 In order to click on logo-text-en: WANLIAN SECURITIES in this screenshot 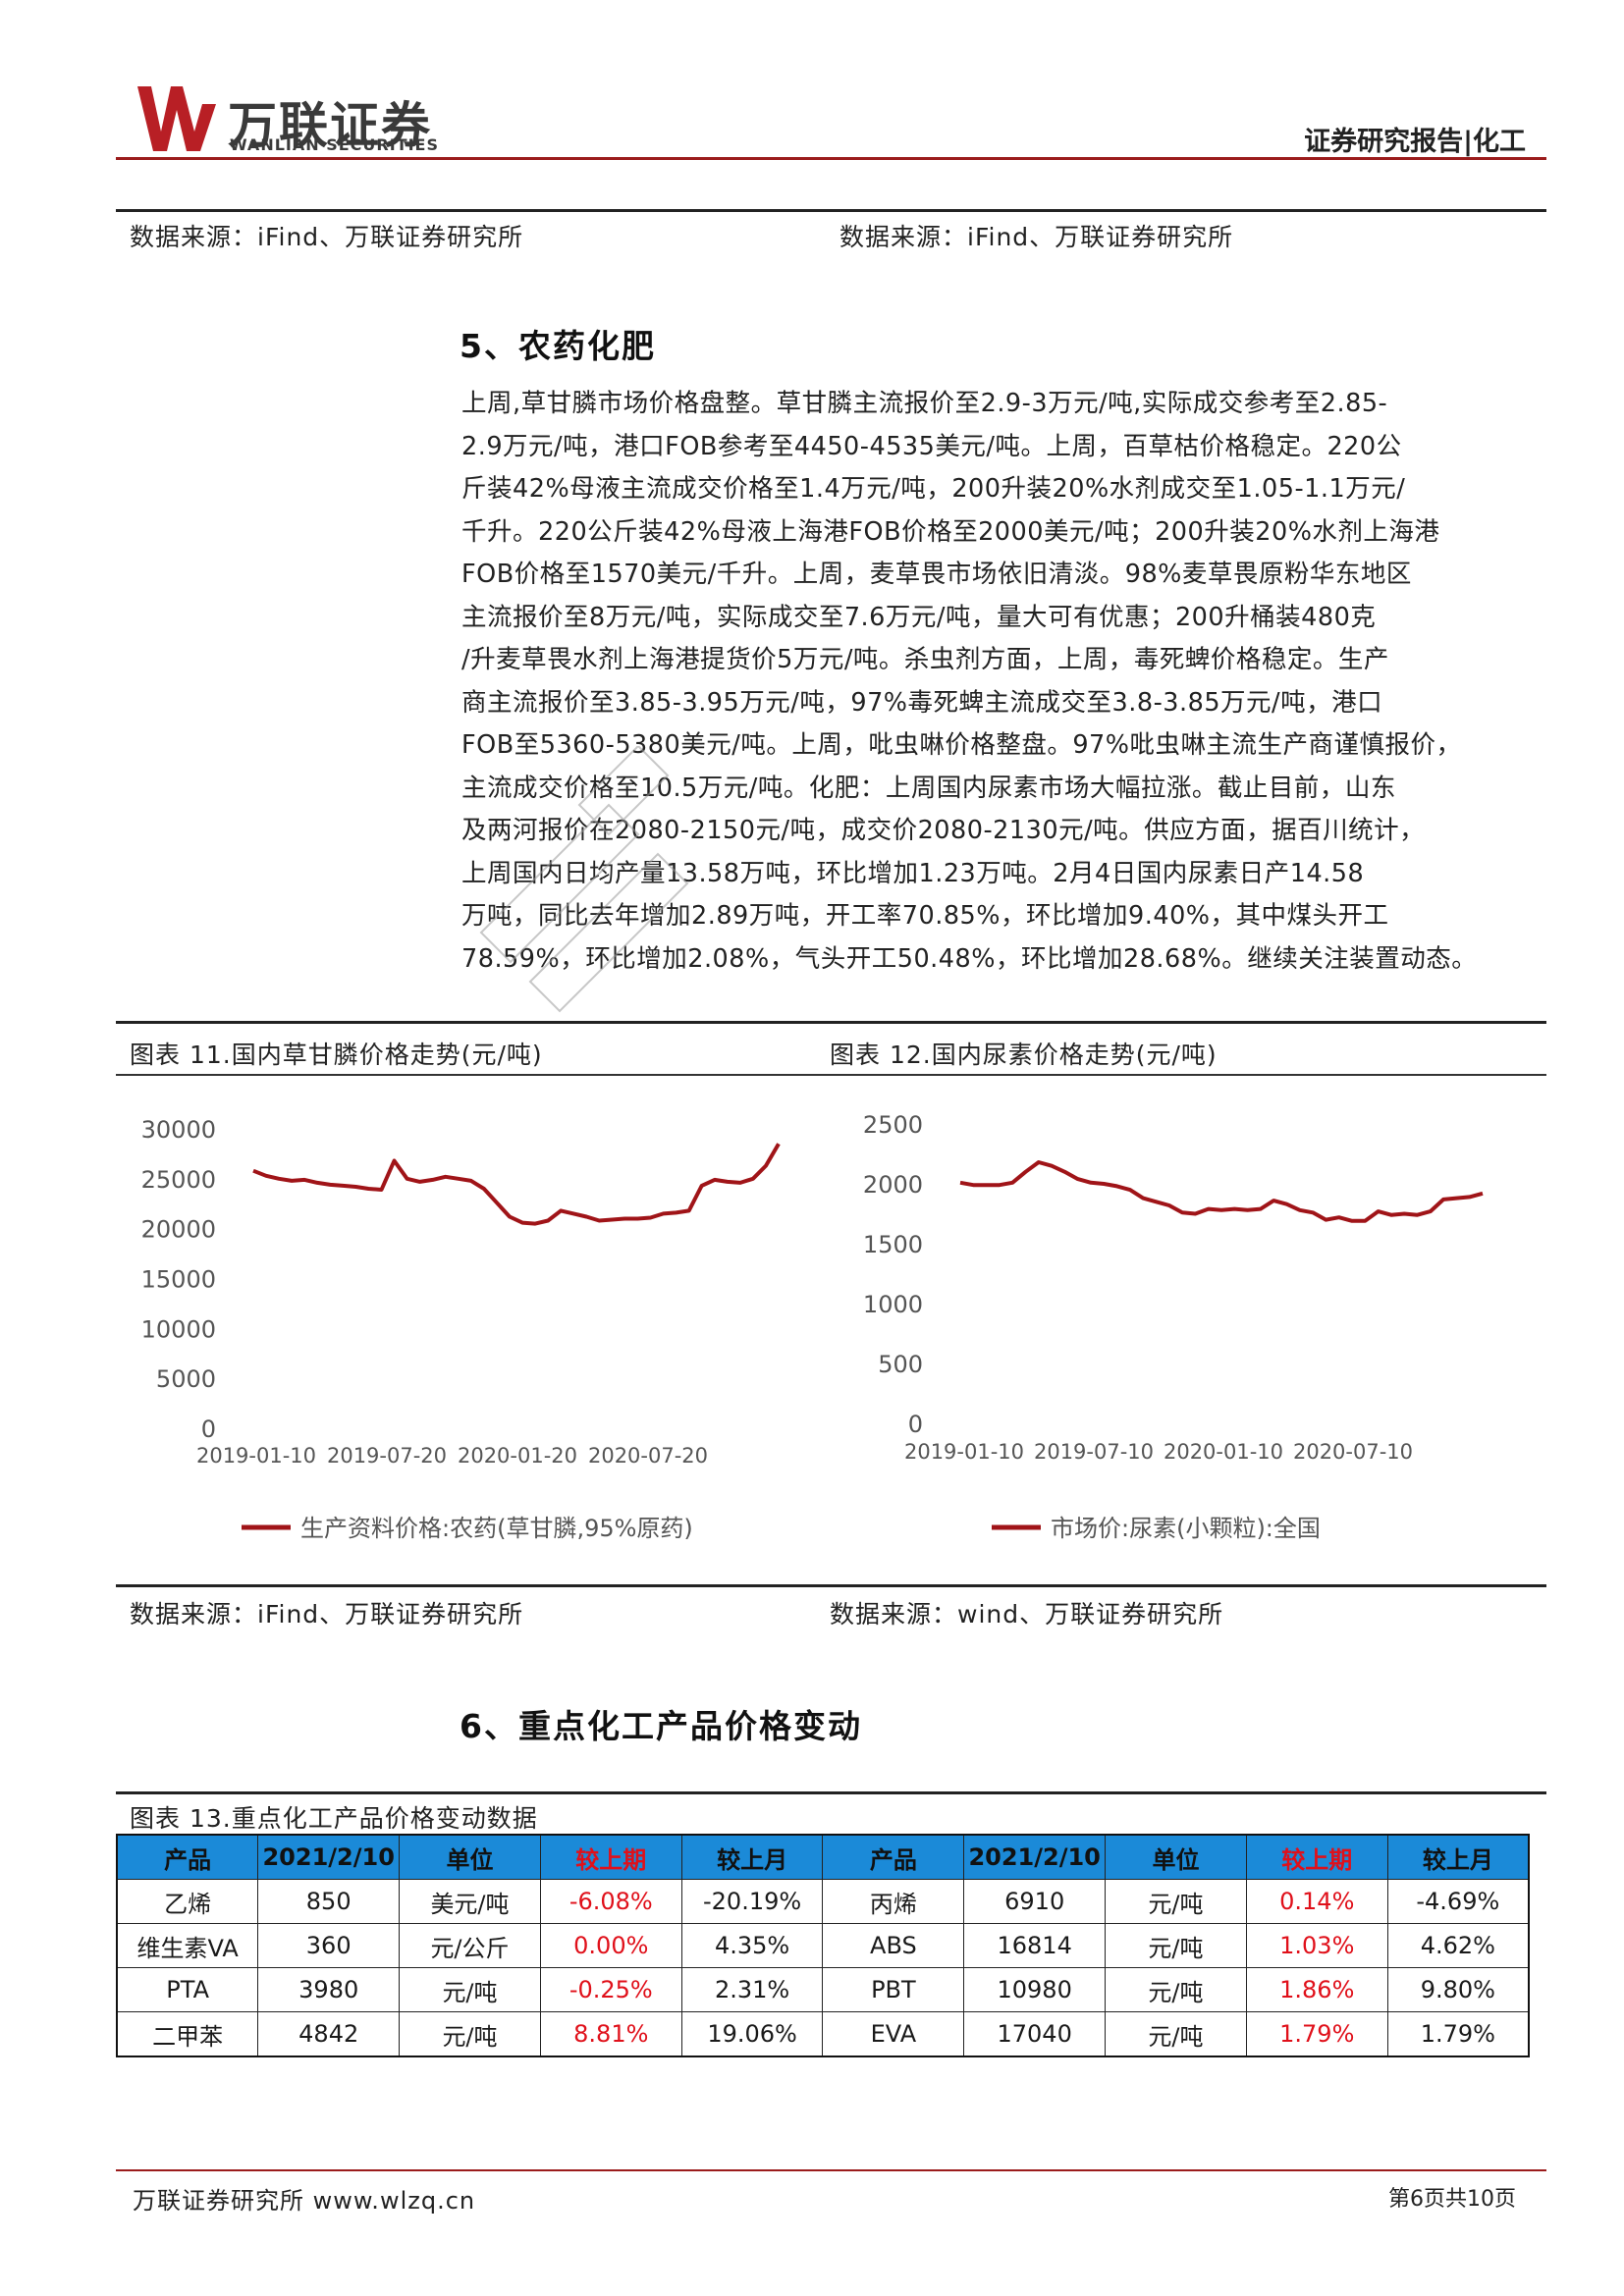, I will do `click(334, 145)`.